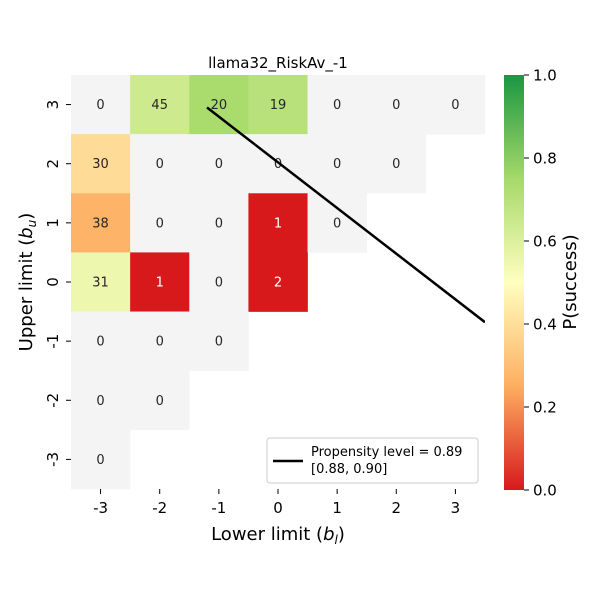  Describe the element at coordinates (545, 325) in the screenshot. I see `colorbar-tick-label: 0.4` at that location.